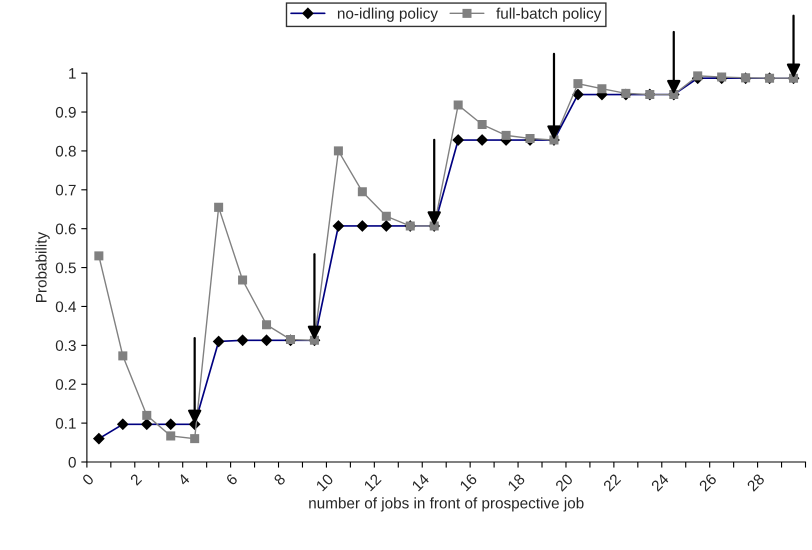 The image size is (812, 550). I want to click on x-axis-title: number of jobs in front of prospective job, so click(446, 504).